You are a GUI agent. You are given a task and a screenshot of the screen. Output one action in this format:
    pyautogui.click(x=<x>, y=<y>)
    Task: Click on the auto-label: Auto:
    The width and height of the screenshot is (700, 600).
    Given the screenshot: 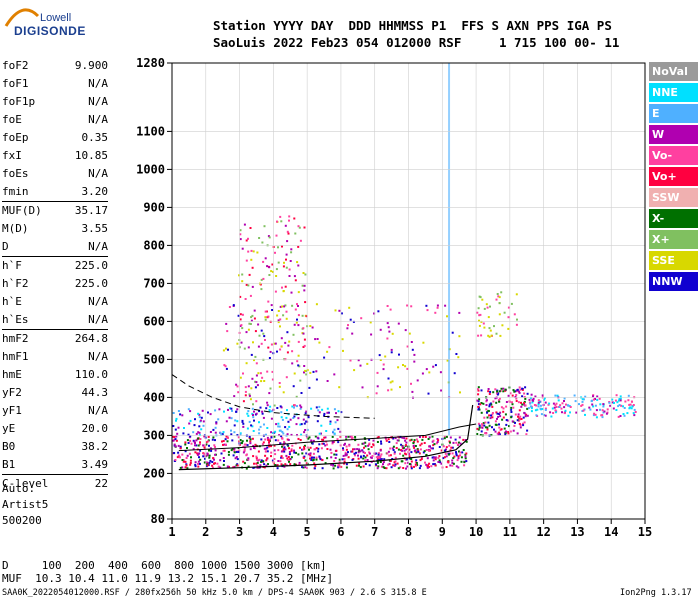 What is the action you would take?
    pyautogui.click(x=19, y=488)
    